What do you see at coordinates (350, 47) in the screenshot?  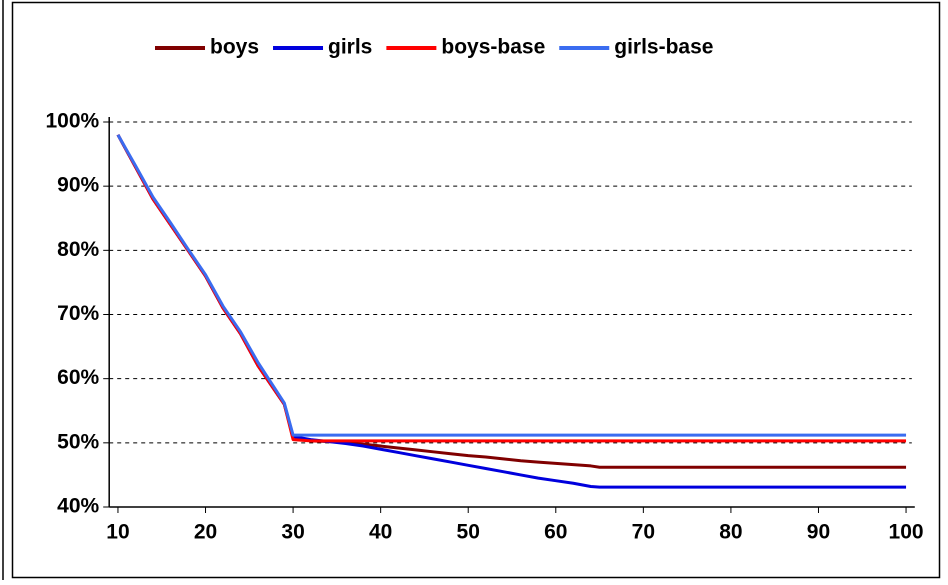 I see `legend-label: girls` at bounding box center [350, 47].